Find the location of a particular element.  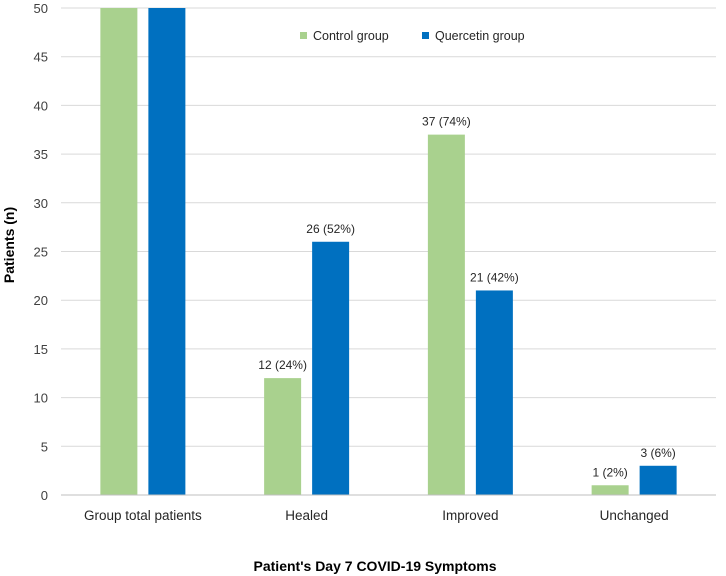

y-tick-25: 25 is located at coordinates (41, 252).